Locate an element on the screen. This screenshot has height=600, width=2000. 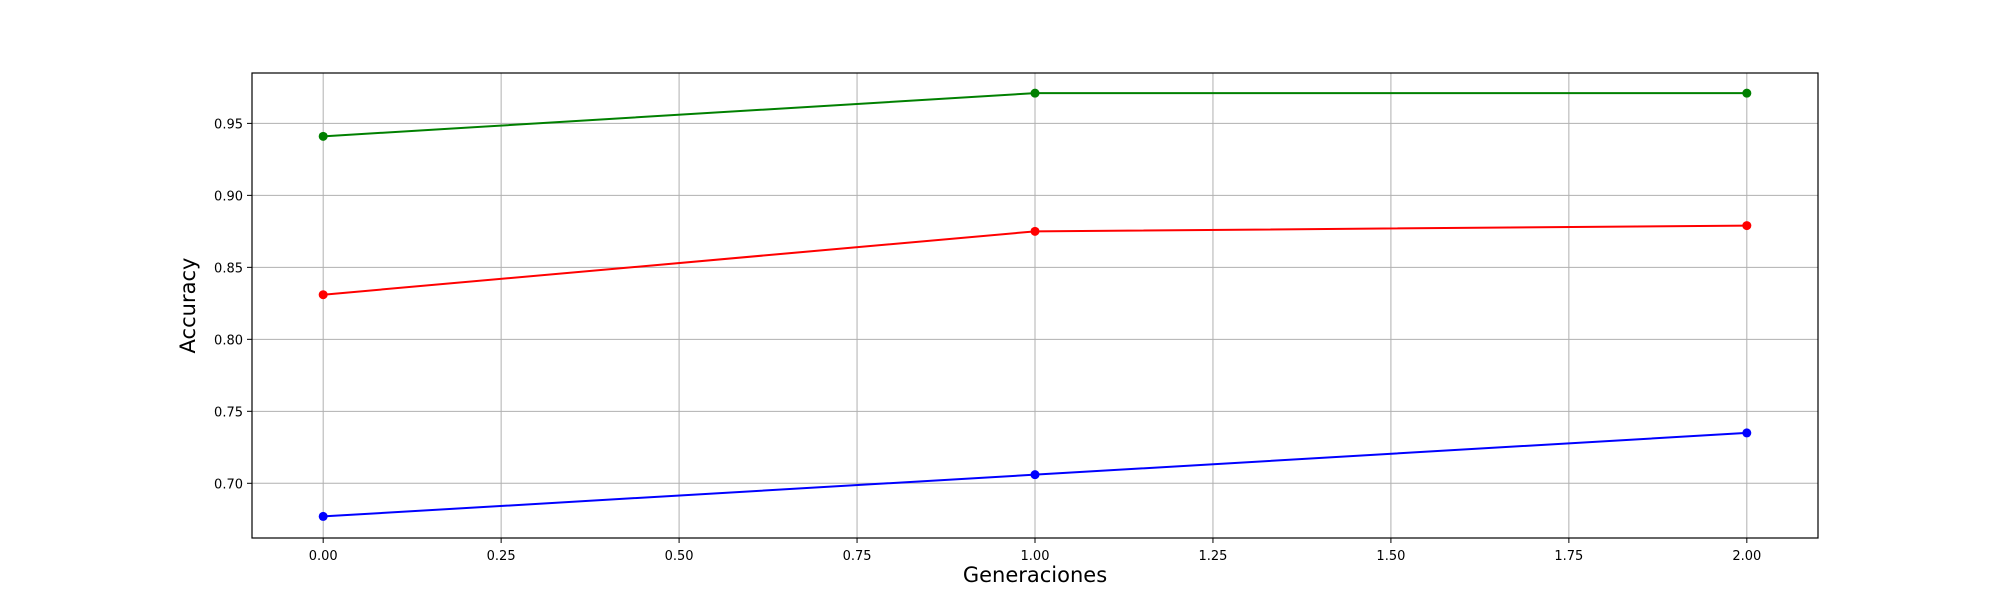
x-tick-label: 1.25 is located at coordinates (1212, 556).